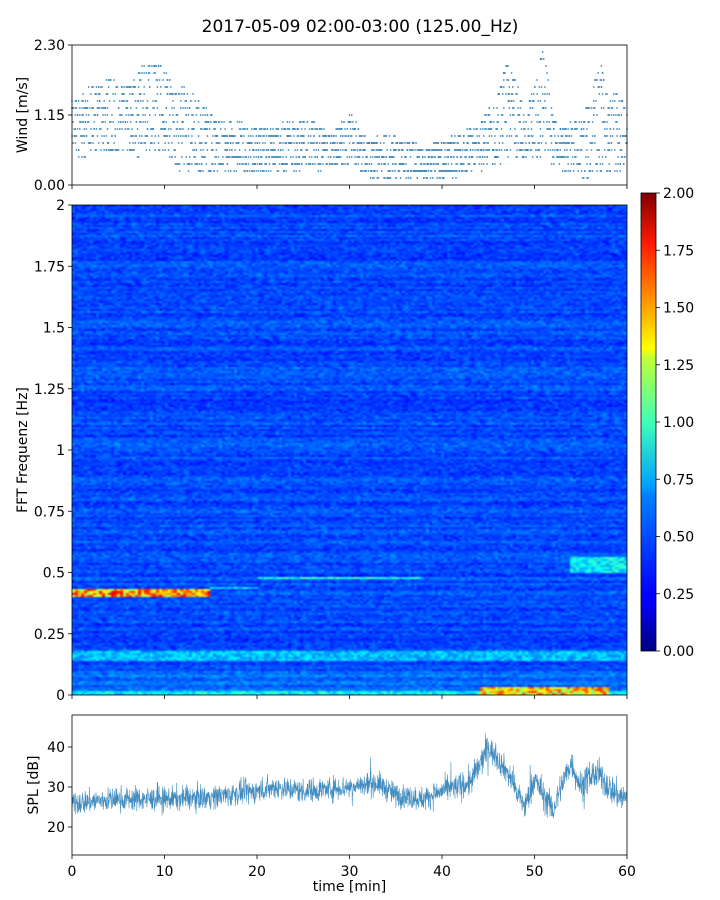  Describe the element at coordinates (350, 872) in the screenshot. I see `spl-xtick-label: 30` at that location.